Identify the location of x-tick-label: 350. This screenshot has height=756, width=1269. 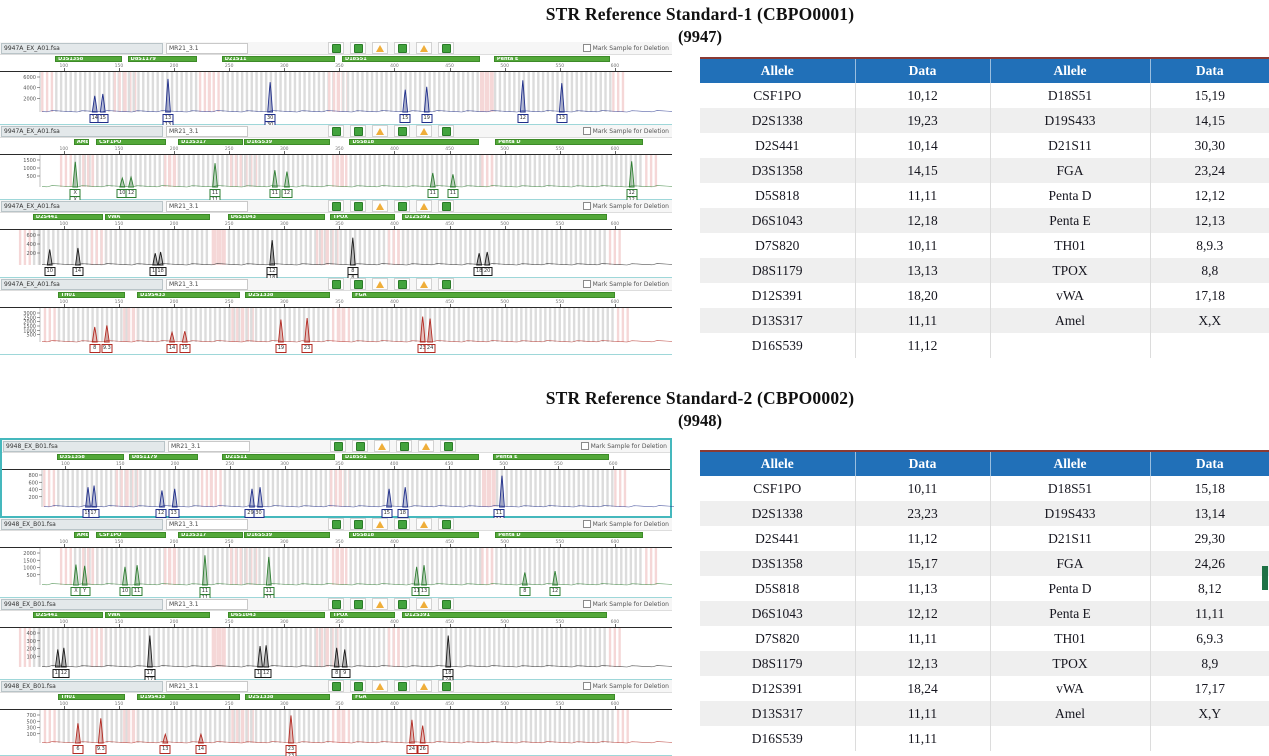
(339, 302).